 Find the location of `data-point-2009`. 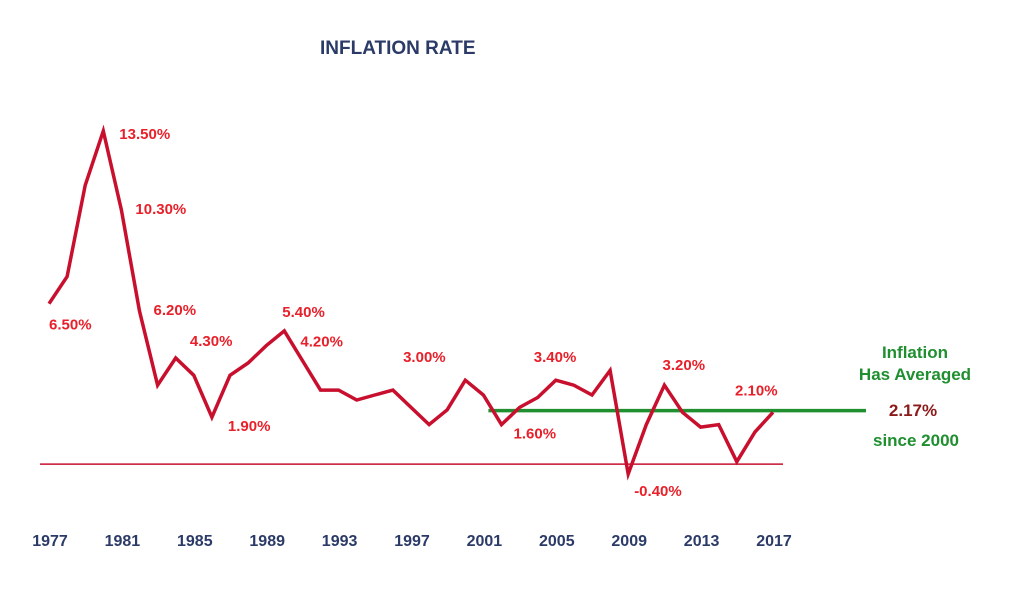

data-point-2009 is located at coordinates (628, 474).